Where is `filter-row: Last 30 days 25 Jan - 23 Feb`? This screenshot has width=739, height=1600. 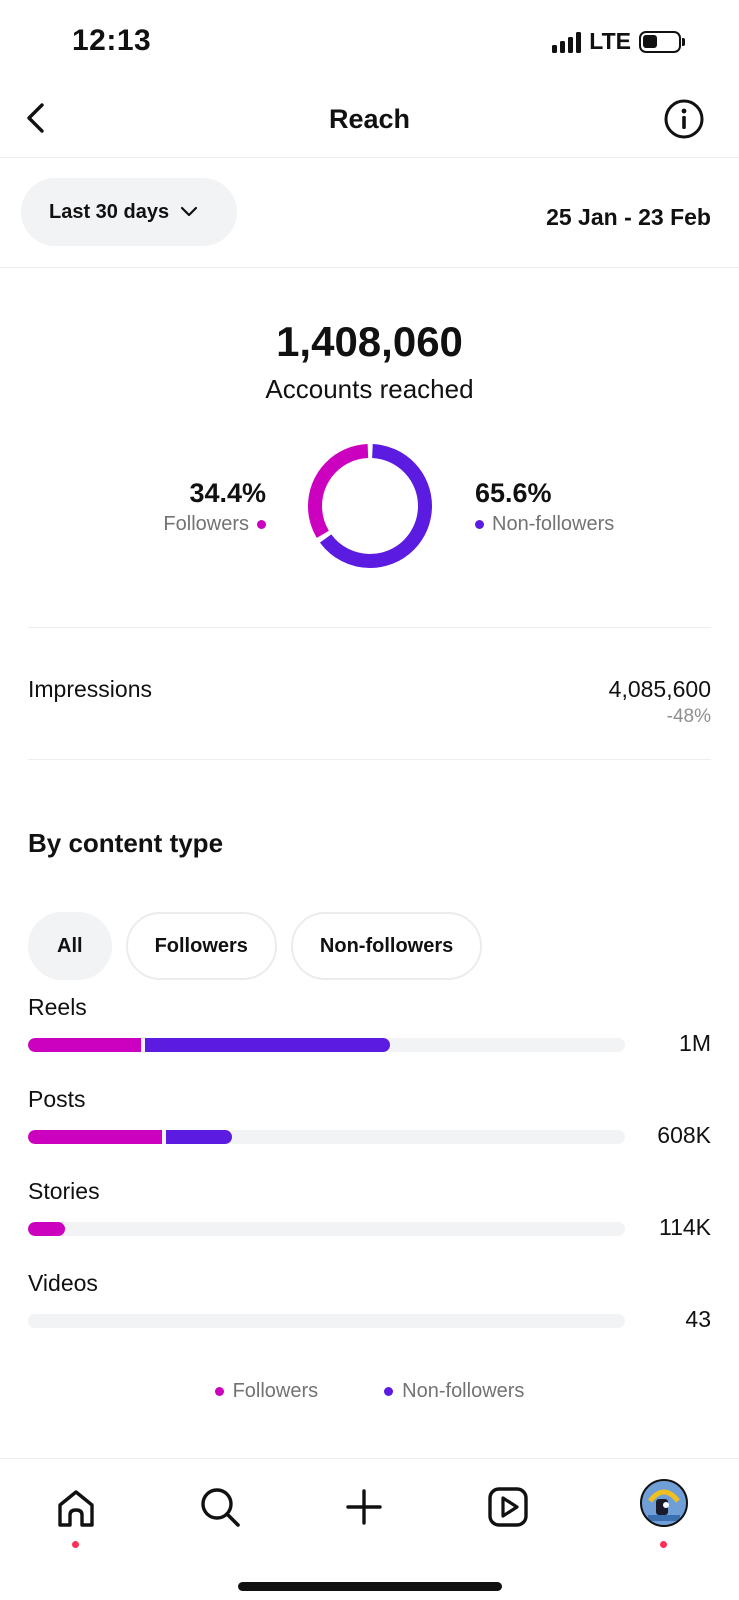 filter-row: Last 30 days 25 Jan - 23 Feb is located at coordinates (369, 213).